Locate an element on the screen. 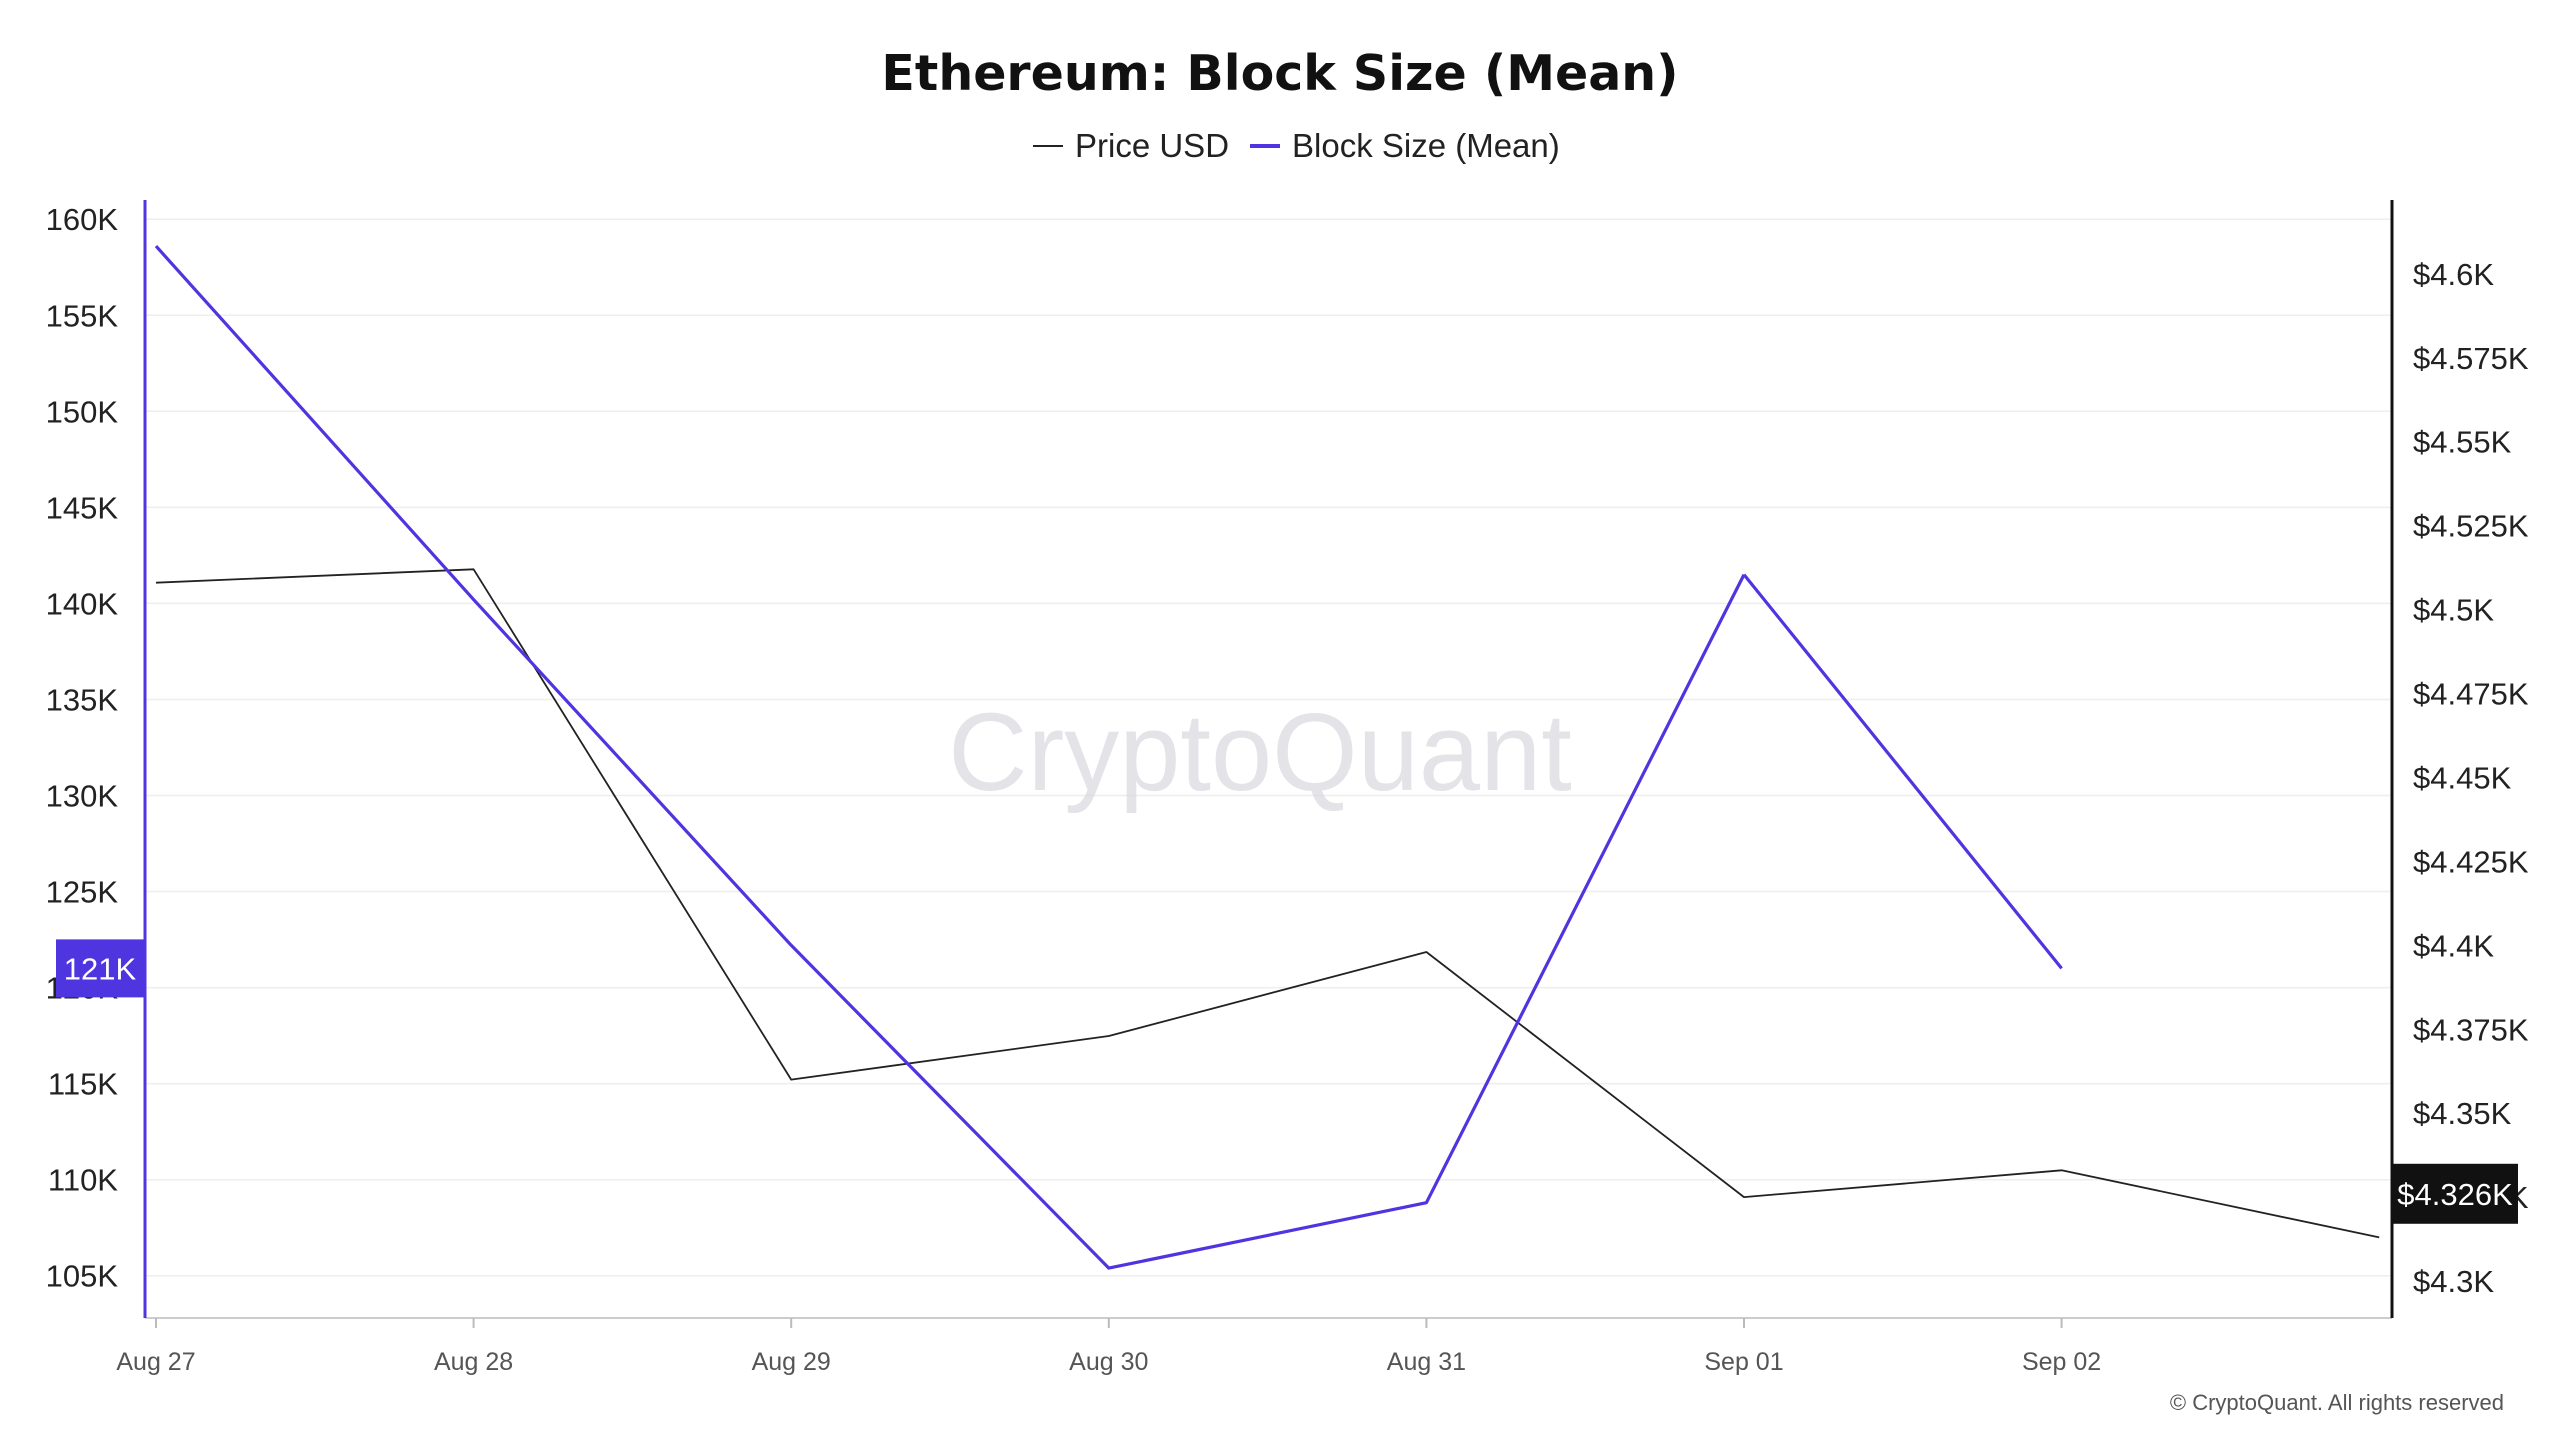 The image size is (2560, 1440). legend-label-price: Price USD is located at coordinates (1152, 145).